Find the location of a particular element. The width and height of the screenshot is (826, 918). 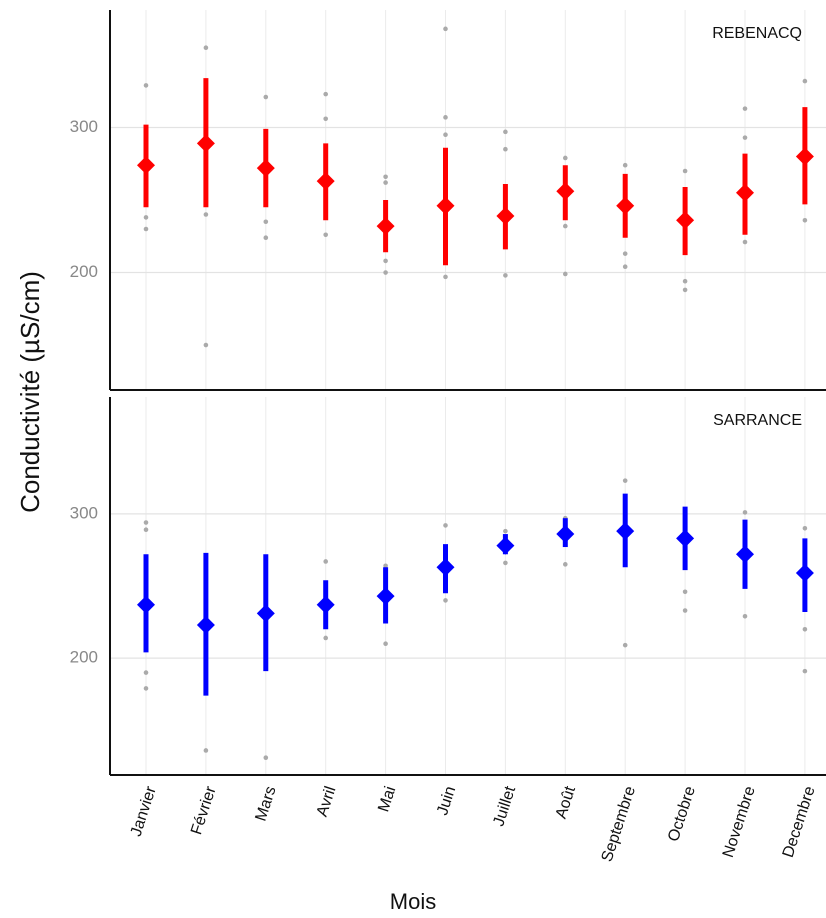

x-tick-label: Decembre is located at coordinates (799, 822).